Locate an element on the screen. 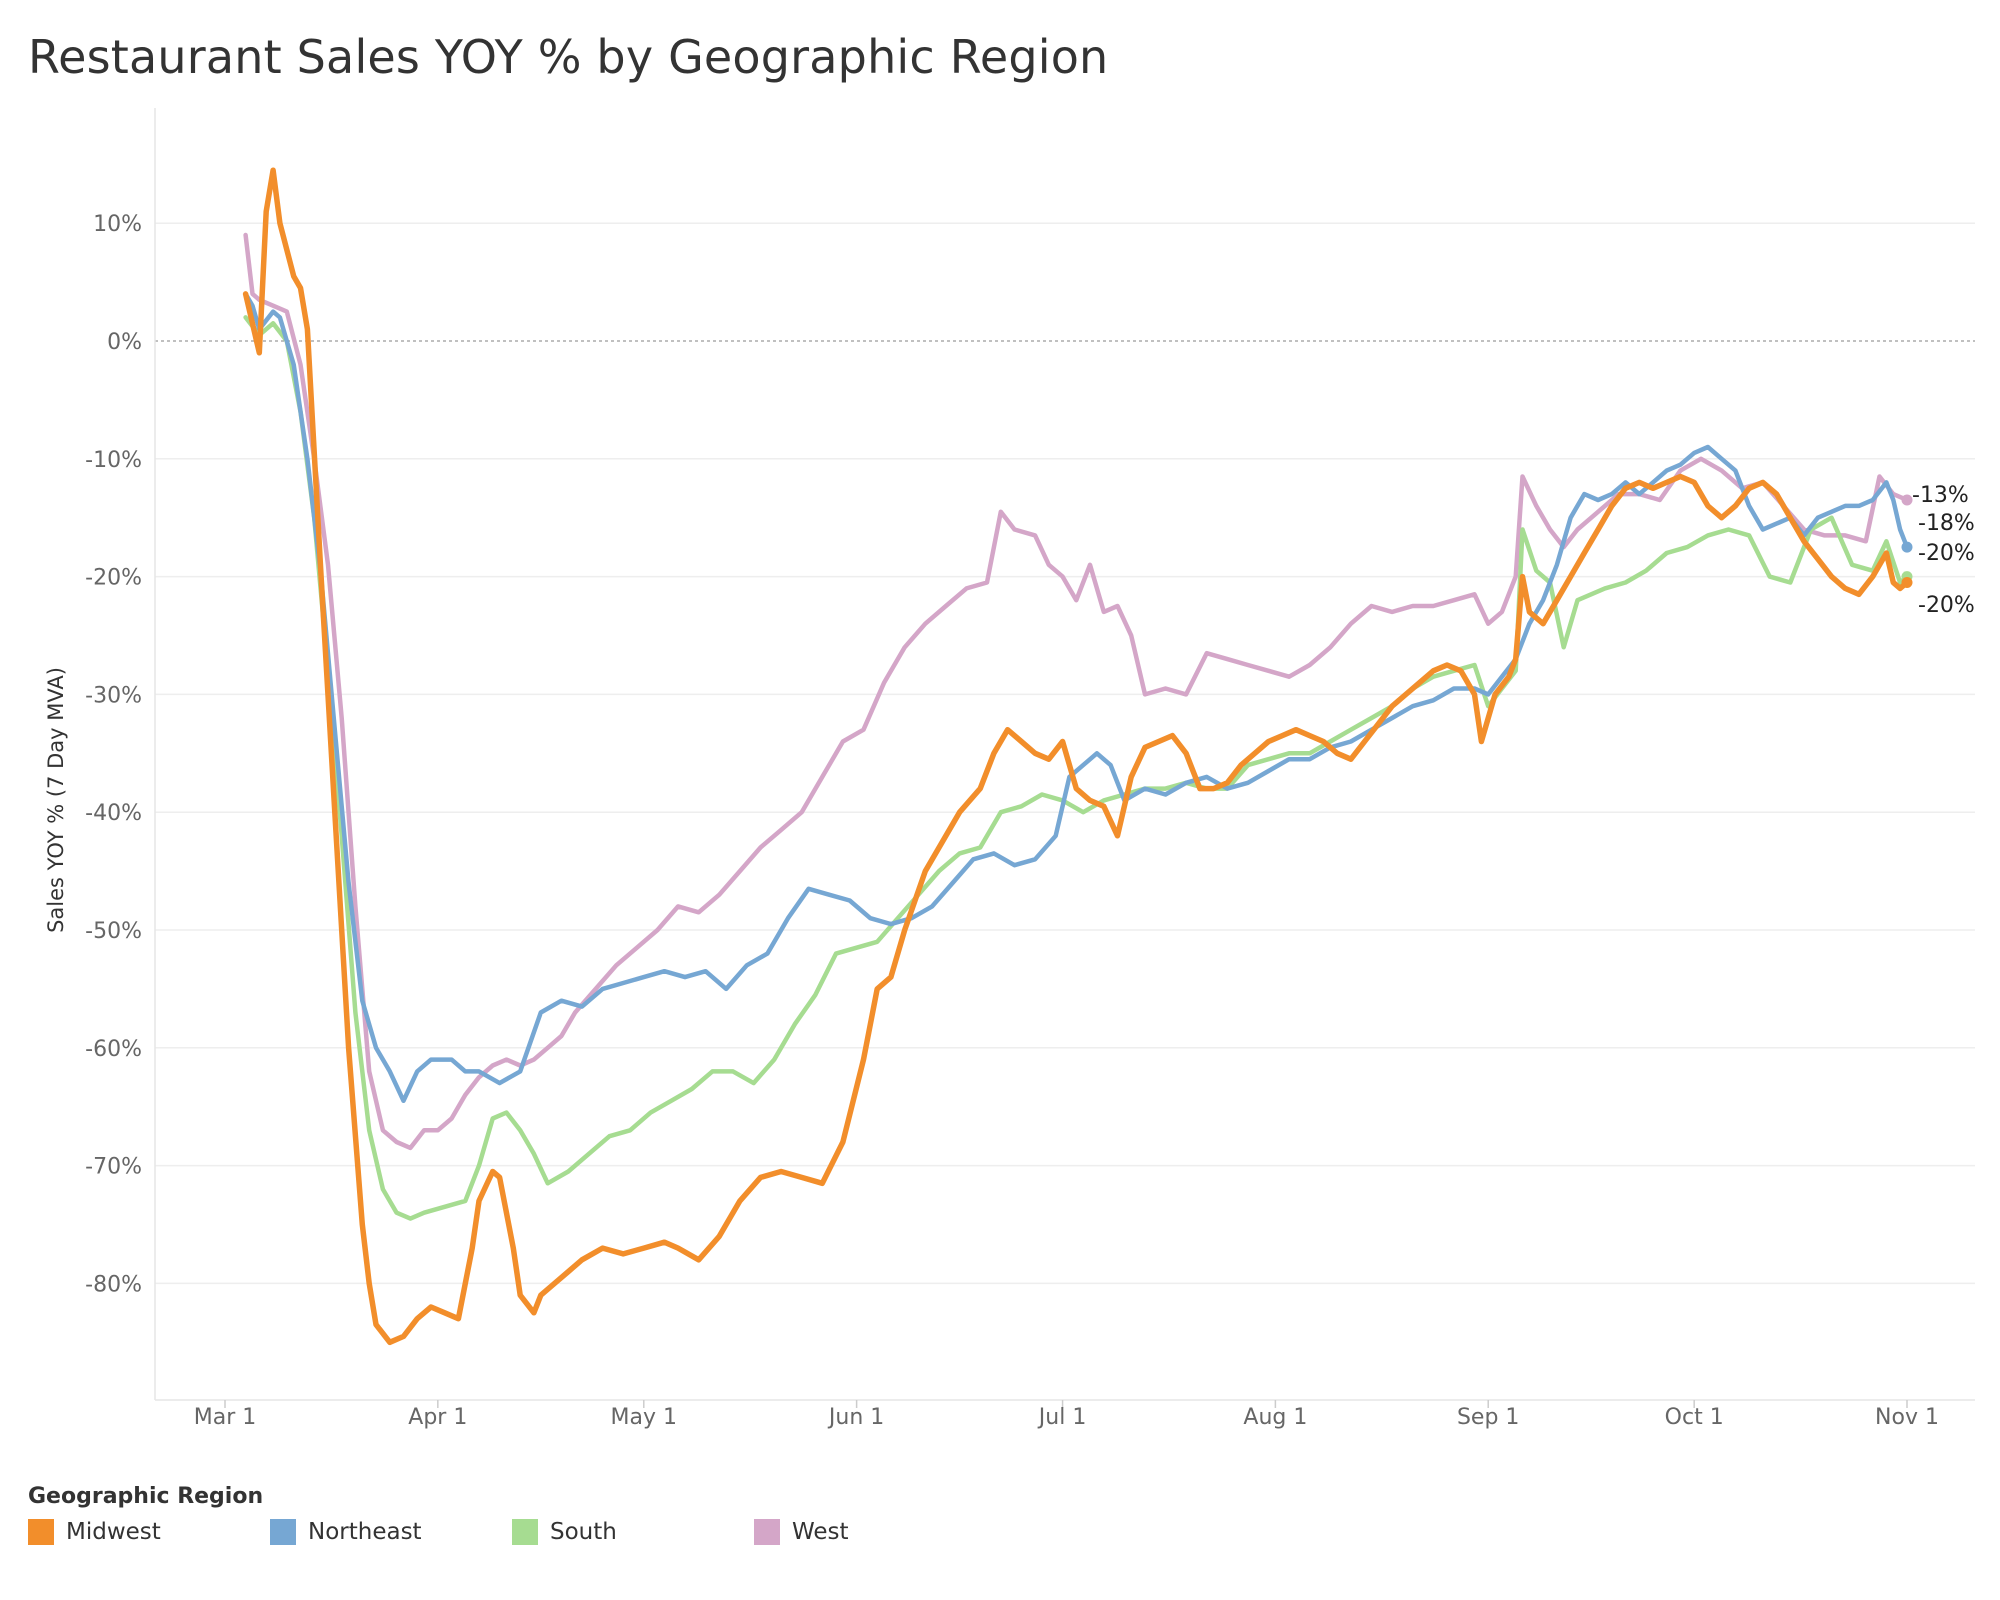  midwest-swatch is located at coordinates (41, 1532).